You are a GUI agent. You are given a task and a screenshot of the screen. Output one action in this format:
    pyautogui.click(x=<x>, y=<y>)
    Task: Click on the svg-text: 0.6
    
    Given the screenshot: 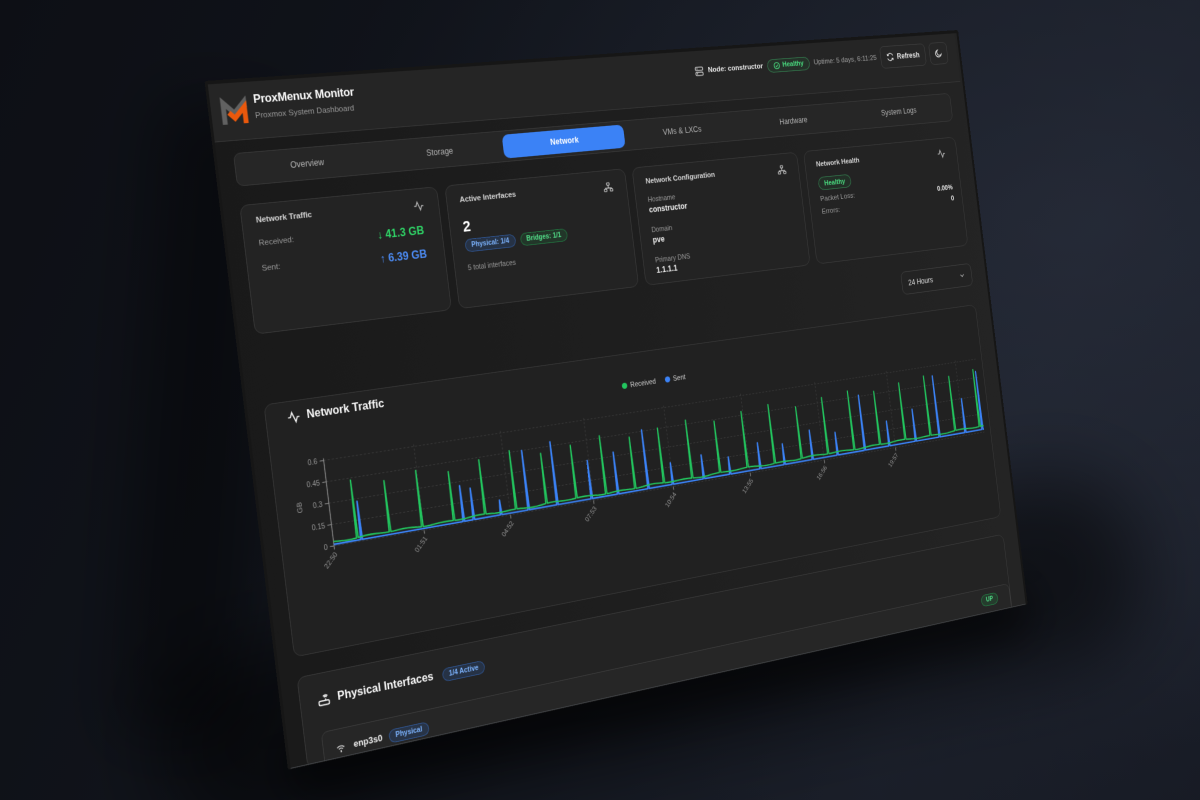 What is the action you would take?
    pyautogui.click(x=312, y=462)
    